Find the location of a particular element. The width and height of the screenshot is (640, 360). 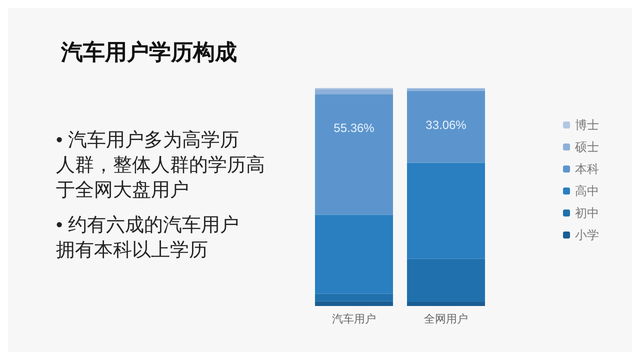

text: • 汽车用户多为高学历人群，整体人群的学历高于全网大盘用户 is located at coordinates (160, 165).